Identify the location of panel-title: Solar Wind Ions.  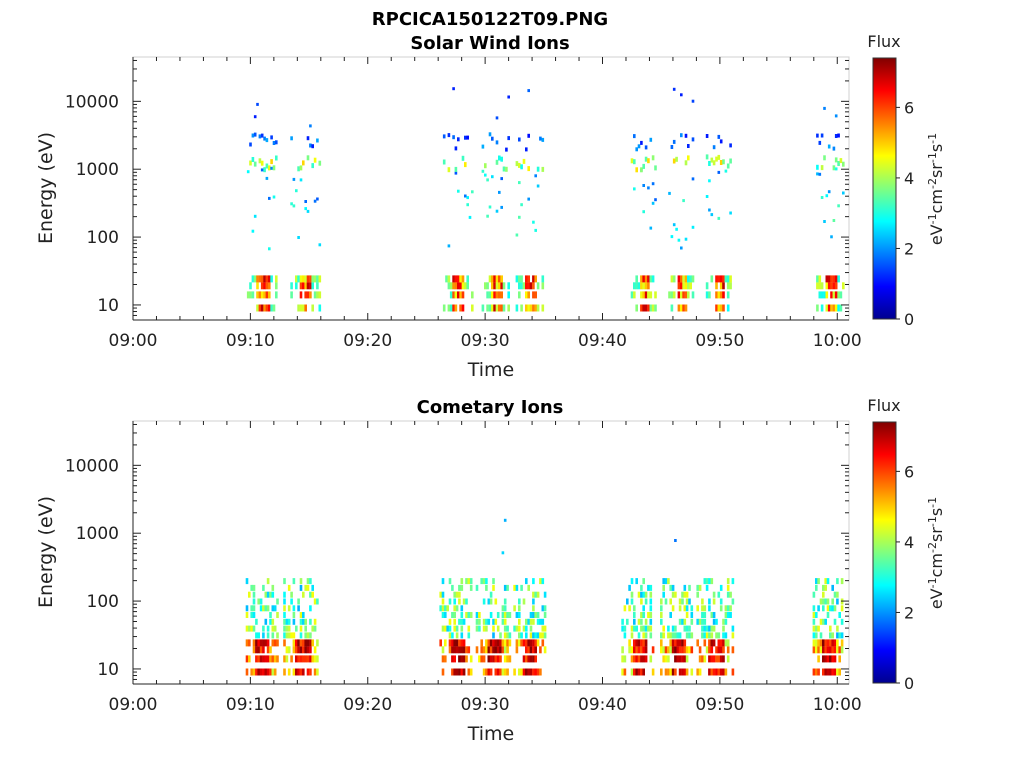
(489, 43).